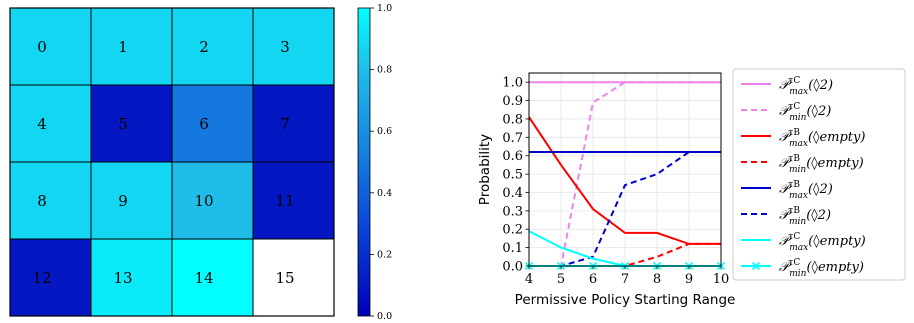 The image size is (914, 323). Describe the element at coordinates (203, 201) in the screenshot. I see `heatmap-cell-label: 10` at that location.